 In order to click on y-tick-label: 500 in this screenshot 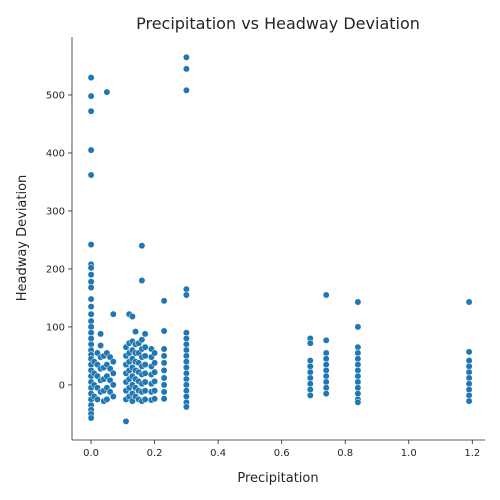, I will do `click(55, 95)`.